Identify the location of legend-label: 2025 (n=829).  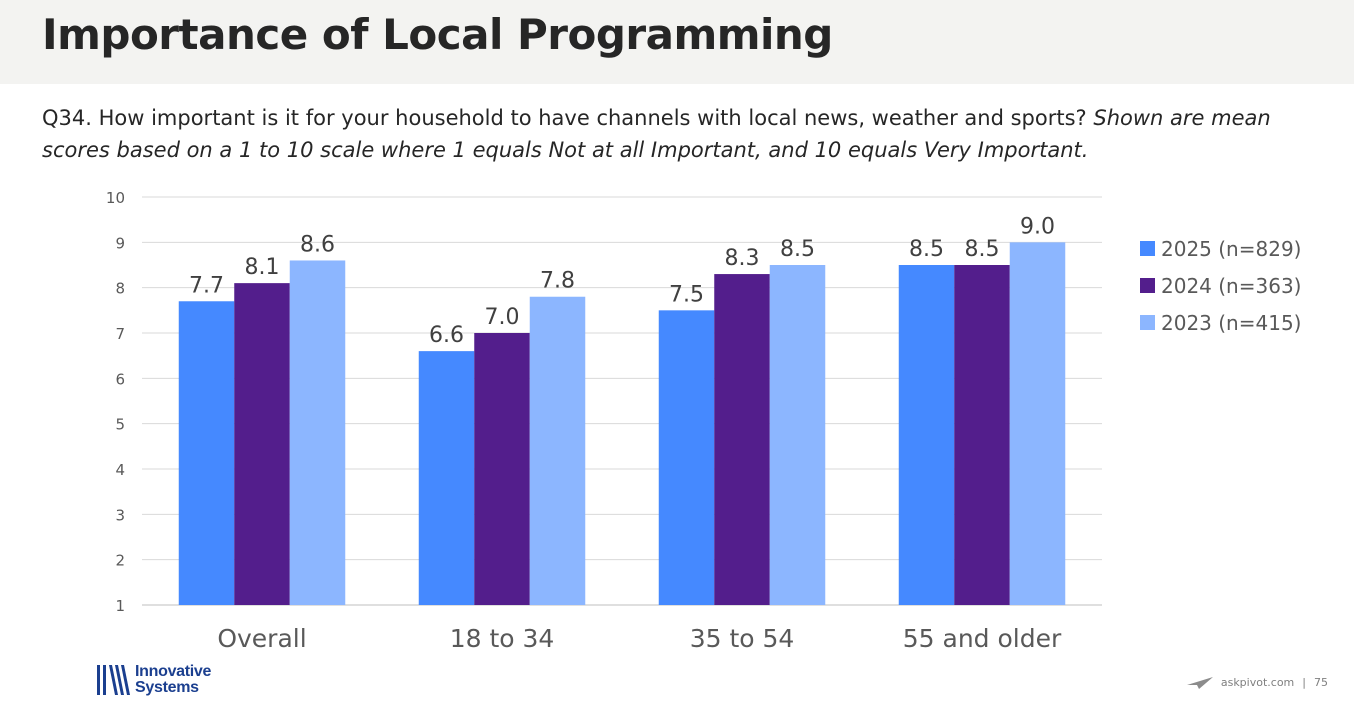
(1231, 248).